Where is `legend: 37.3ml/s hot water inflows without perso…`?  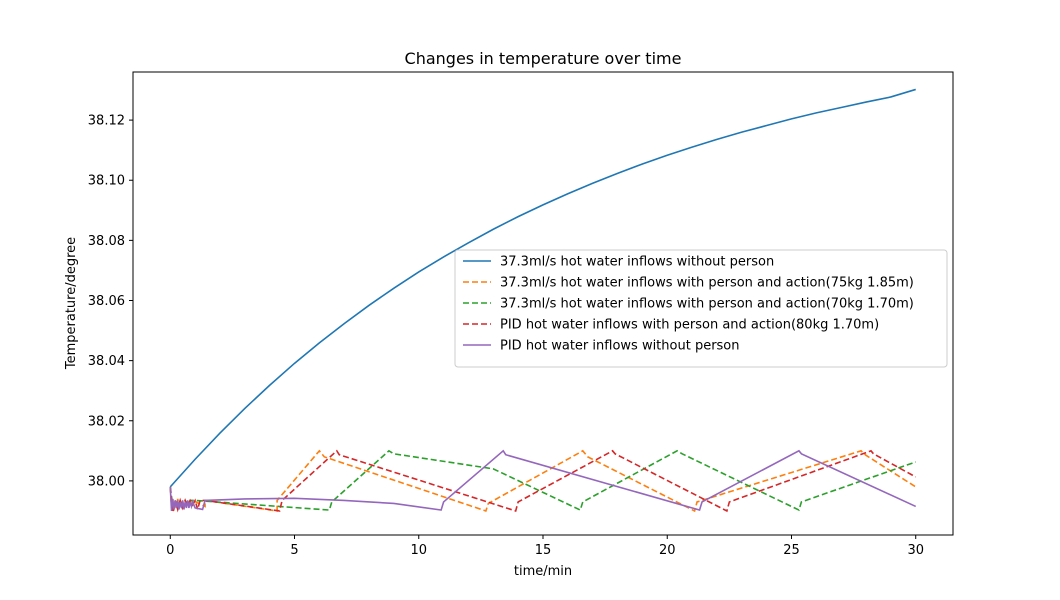
legend: 37.3ml/s hot water inflows without perso… is located at coordinates (701, 308).